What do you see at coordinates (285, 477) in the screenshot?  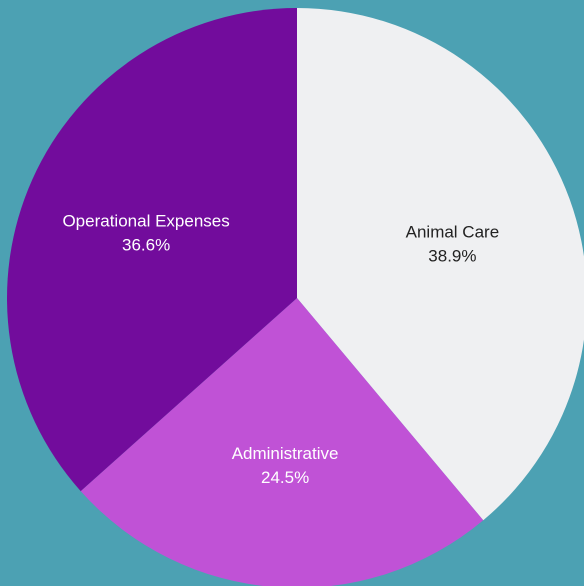 I see `slice-label-percent: 24.5%` at bounding box center [285, 477].